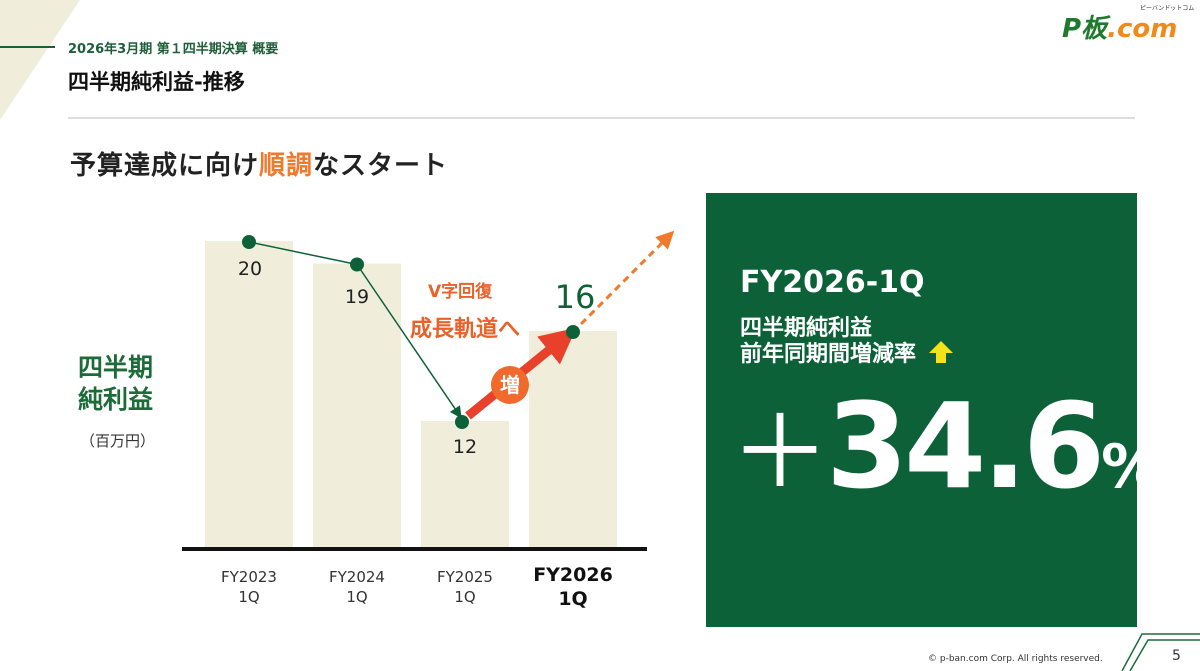  I want to click on x-tick-label-current: FY2026 1Q, so click(573, 587).